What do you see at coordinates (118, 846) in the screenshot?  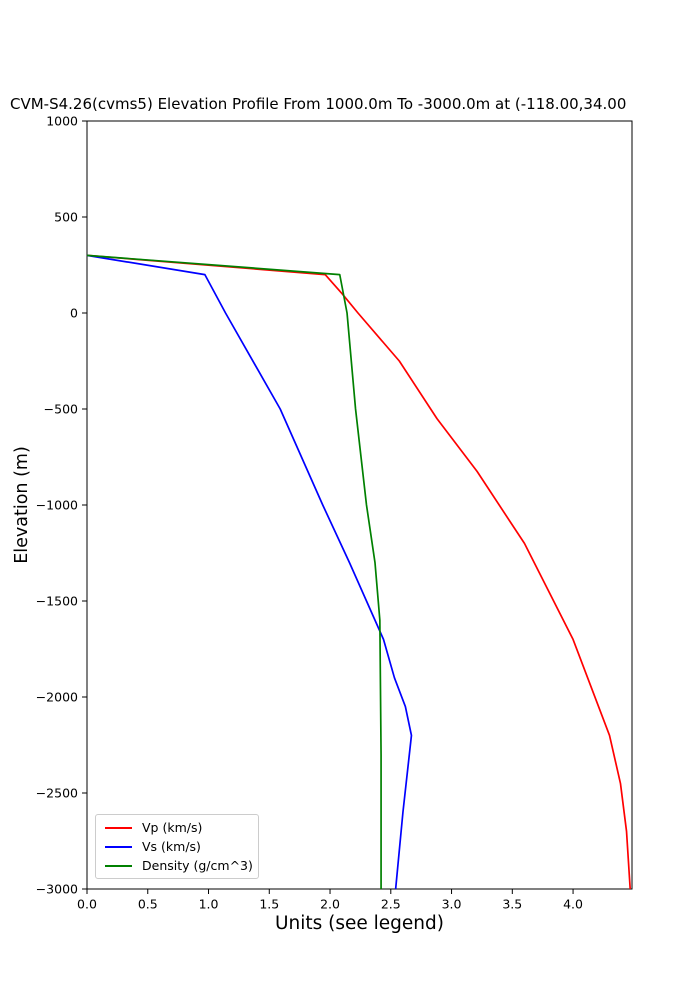 I see `vs-line-swatch` at bounding box center [118, 846].